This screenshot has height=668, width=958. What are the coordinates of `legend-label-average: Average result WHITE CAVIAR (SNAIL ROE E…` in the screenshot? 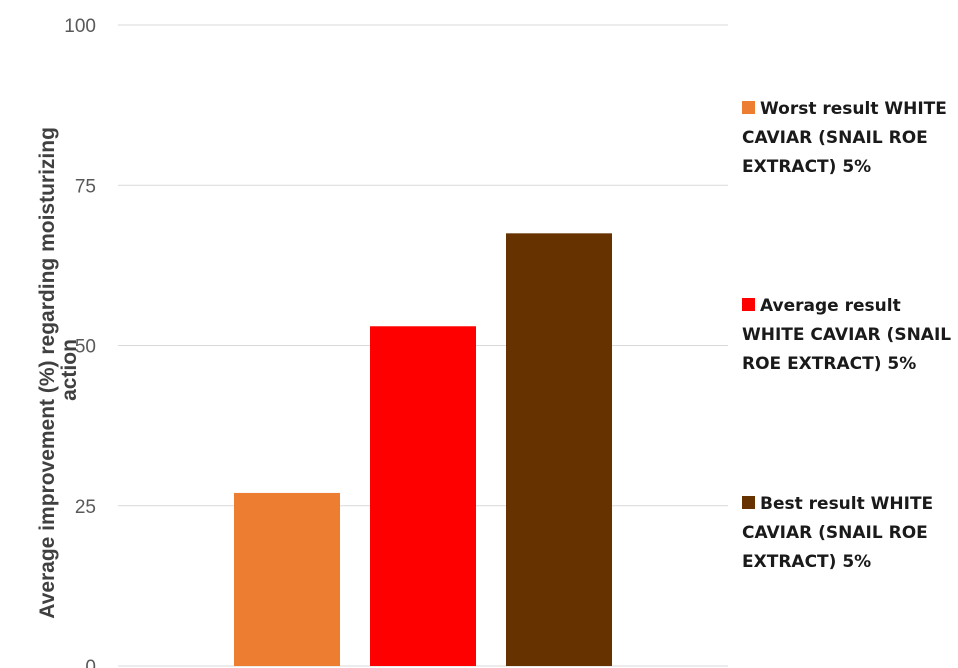 It's located at (847, 335).